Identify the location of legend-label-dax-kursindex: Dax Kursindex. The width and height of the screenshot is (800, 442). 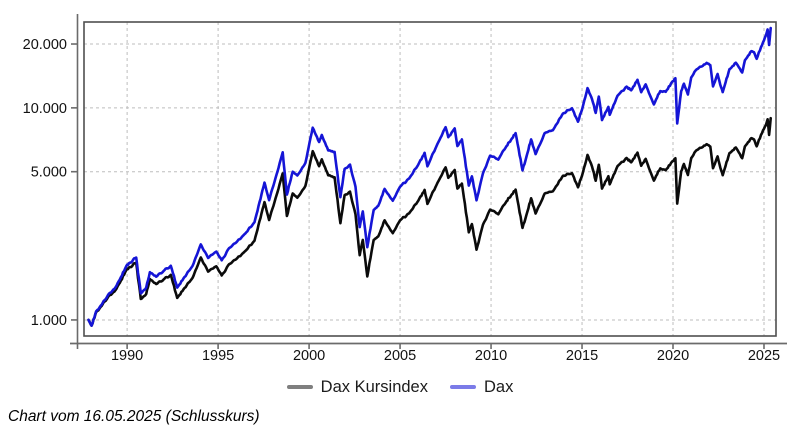
(374, 386).